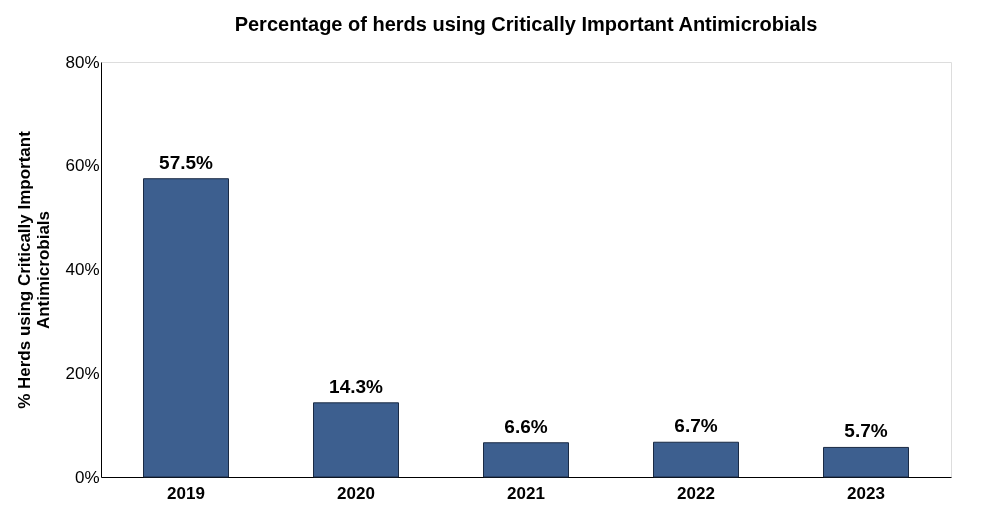 This screenshot has width=1008, height=520. Describe the element at coordinates (356, 493) in the screenshot. I see `x-tick-label: 2020` at that location.